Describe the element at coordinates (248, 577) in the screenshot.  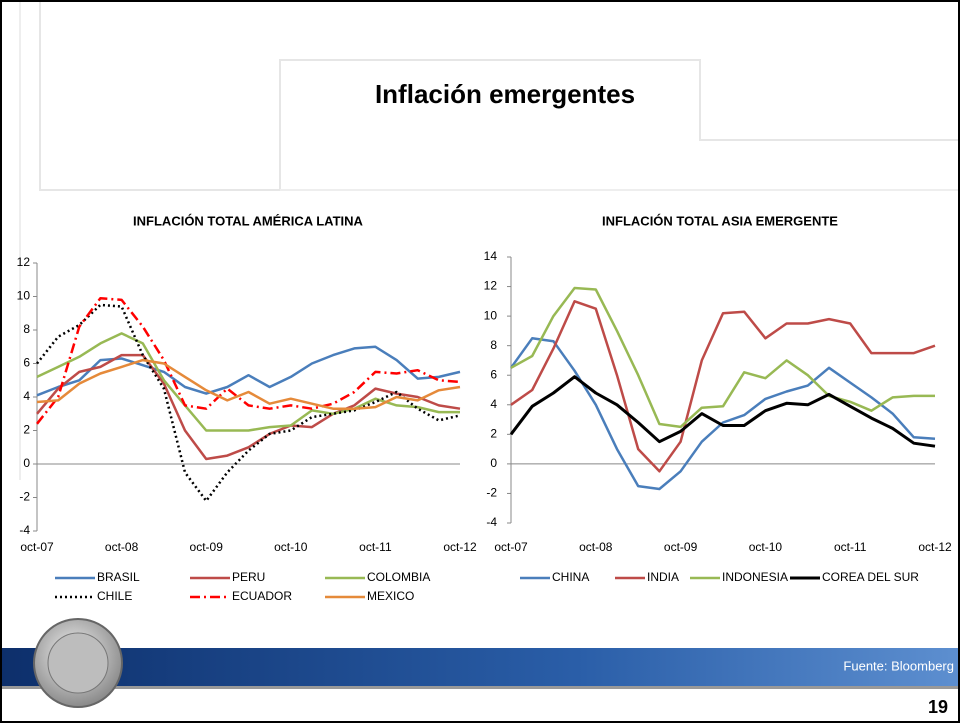
I see `legend-label: PERU` at that location.